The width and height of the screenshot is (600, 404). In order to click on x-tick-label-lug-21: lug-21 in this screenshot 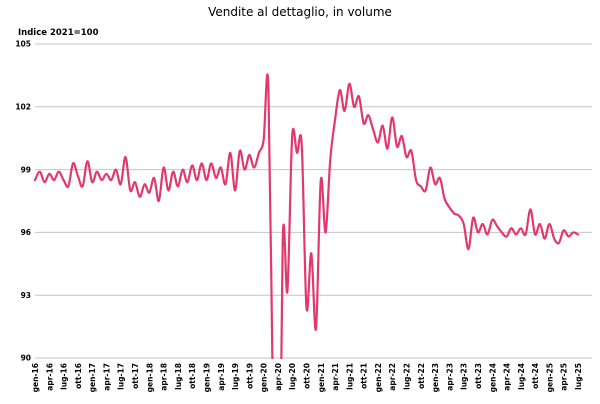, I will do `click(349, 376)`.